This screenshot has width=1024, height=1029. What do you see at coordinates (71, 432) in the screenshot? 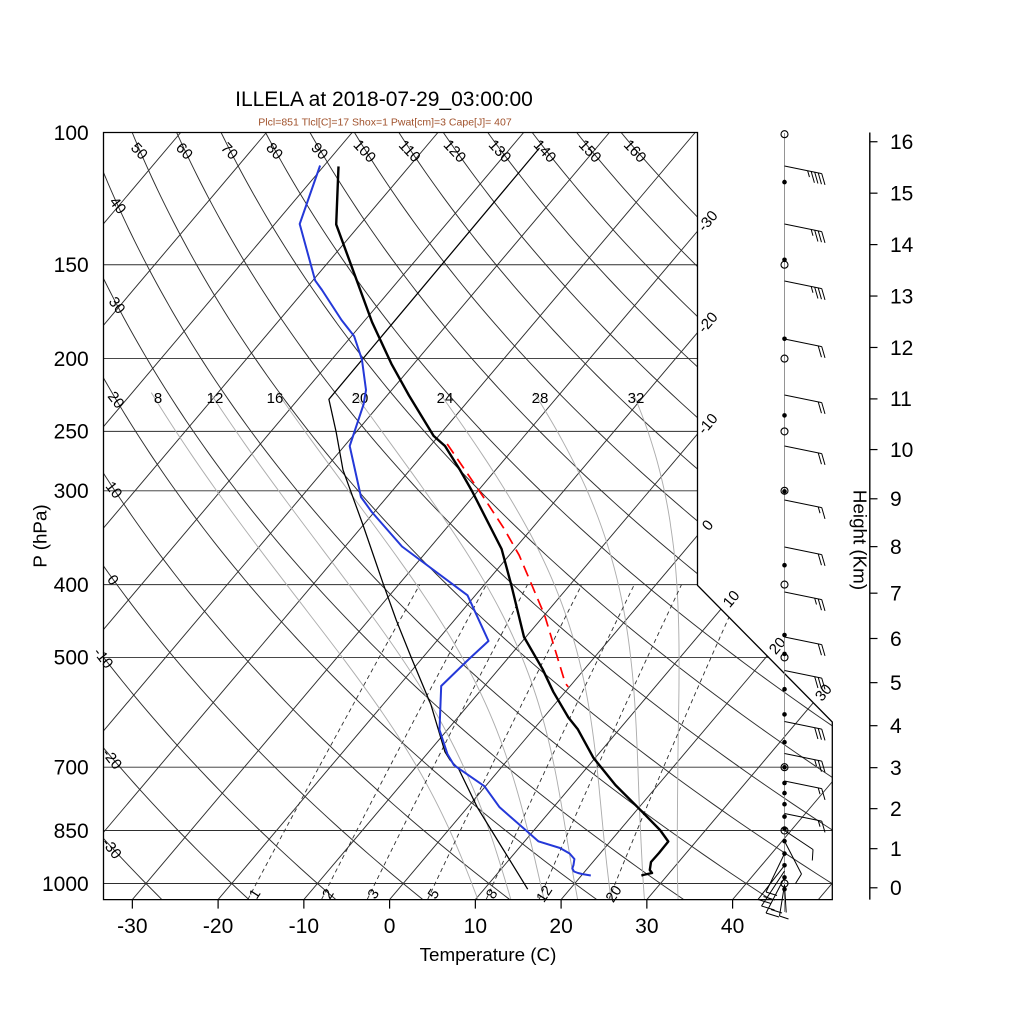
I see `svg-text: 250` at bounding box center [71, 432].